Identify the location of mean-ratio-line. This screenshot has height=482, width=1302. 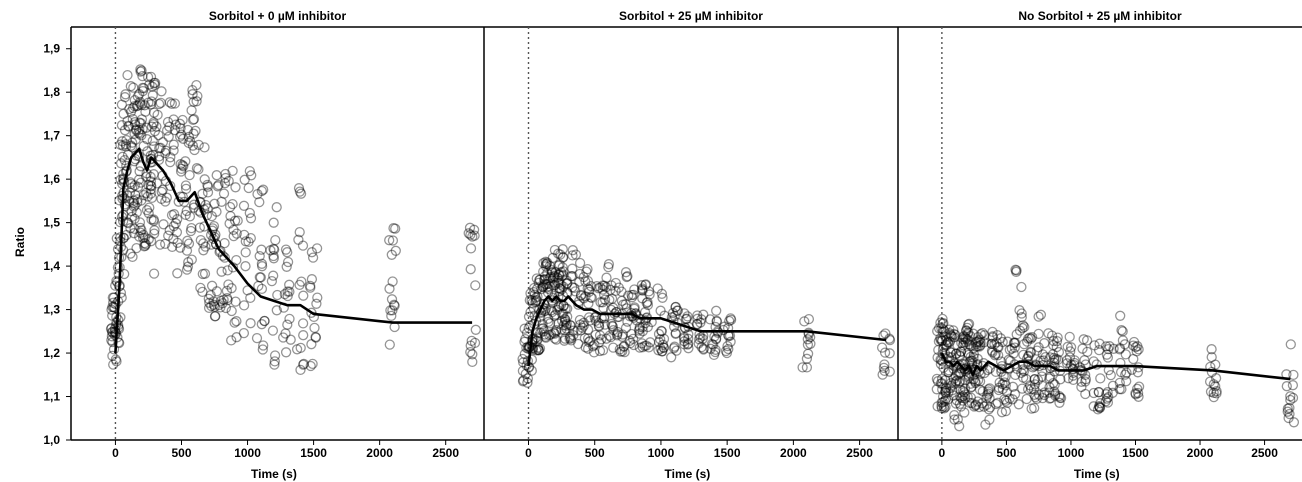
(707, 331).